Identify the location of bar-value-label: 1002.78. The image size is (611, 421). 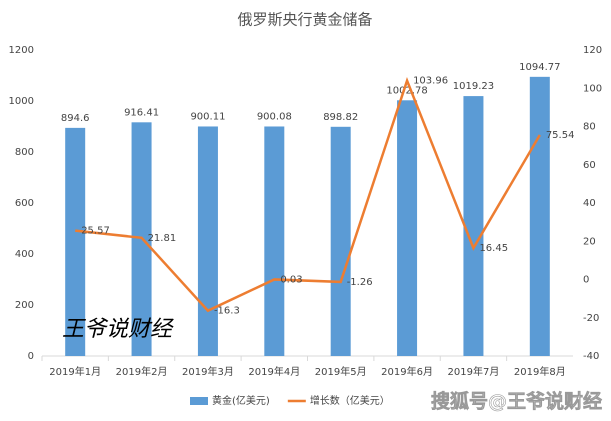
(406, 90).